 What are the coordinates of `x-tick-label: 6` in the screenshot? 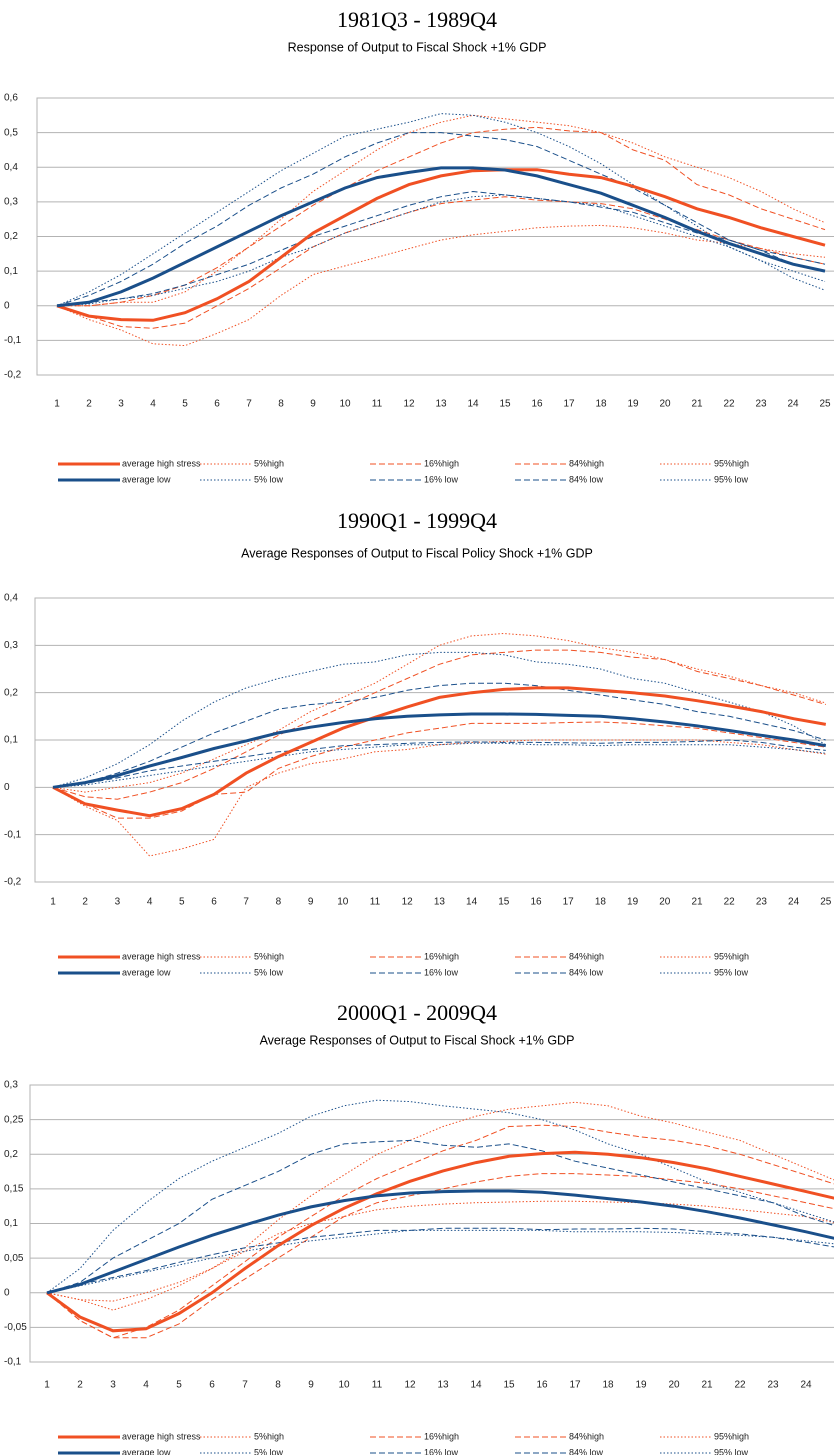 It's located at (212, 1385).